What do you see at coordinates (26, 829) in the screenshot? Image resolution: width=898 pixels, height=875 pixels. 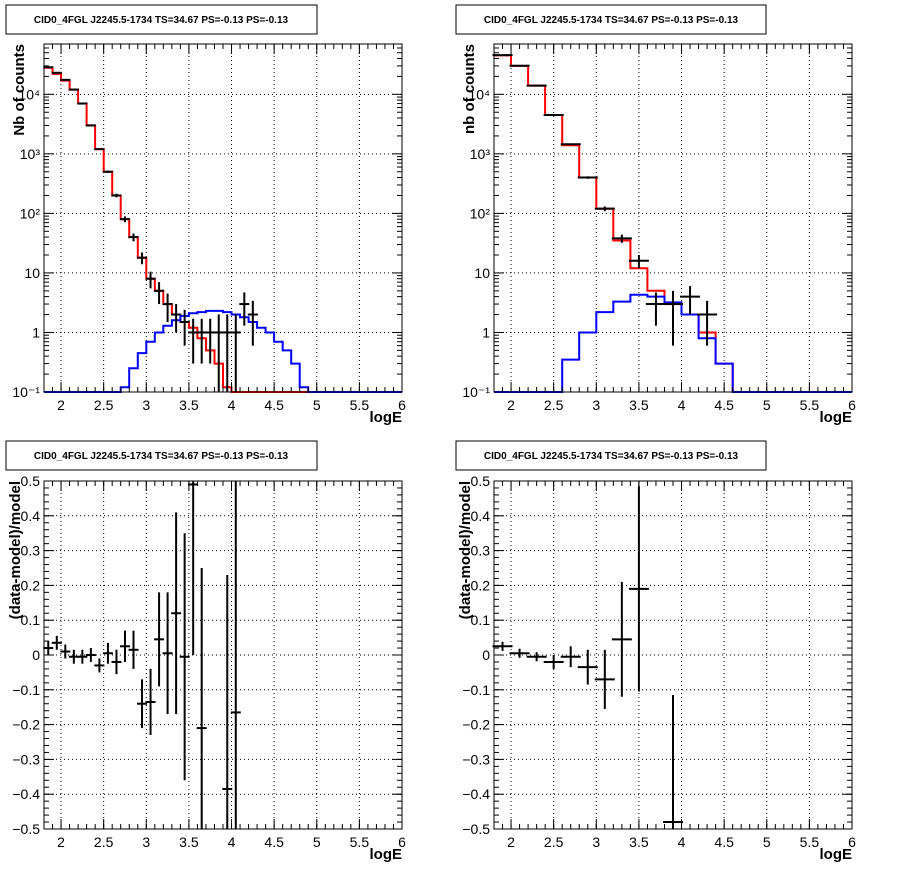 I see `y-tick-label: −0.5` at bounding box center [26, 829].